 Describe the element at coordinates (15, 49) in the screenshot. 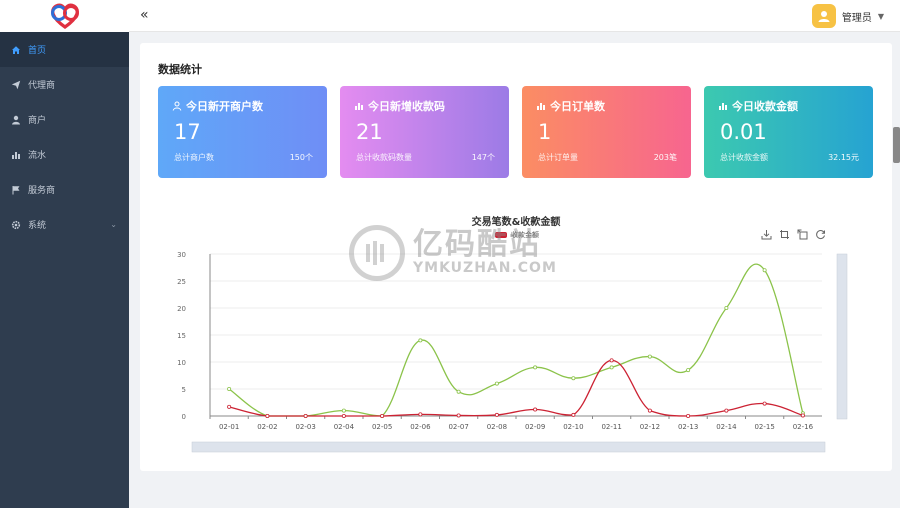

I see `home-icon` at that location.